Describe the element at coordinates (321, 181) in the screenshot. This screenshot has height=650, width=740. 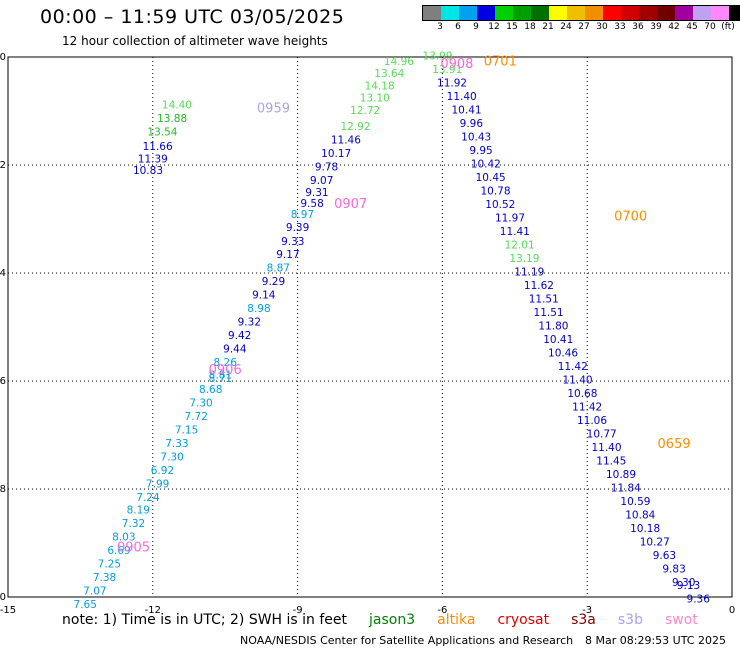
I see `swh-value: 9.07` at that location.